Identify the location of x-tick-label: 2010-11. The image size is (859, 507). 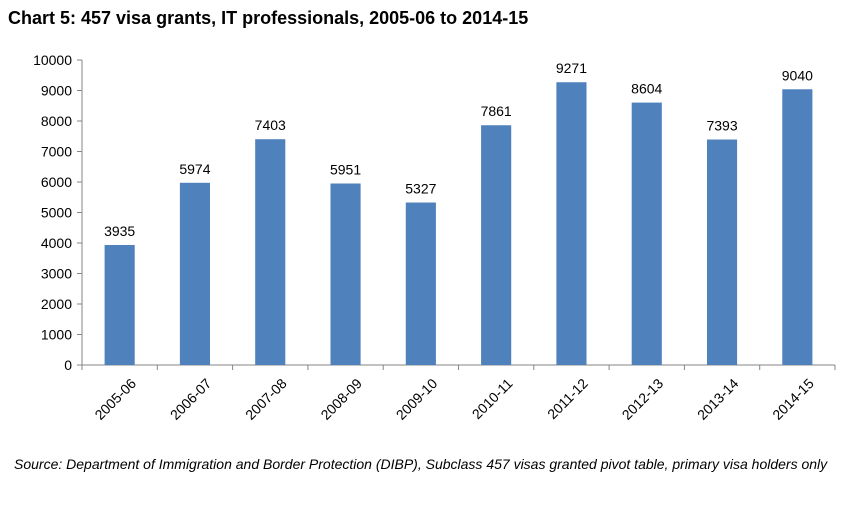
(492, 398).